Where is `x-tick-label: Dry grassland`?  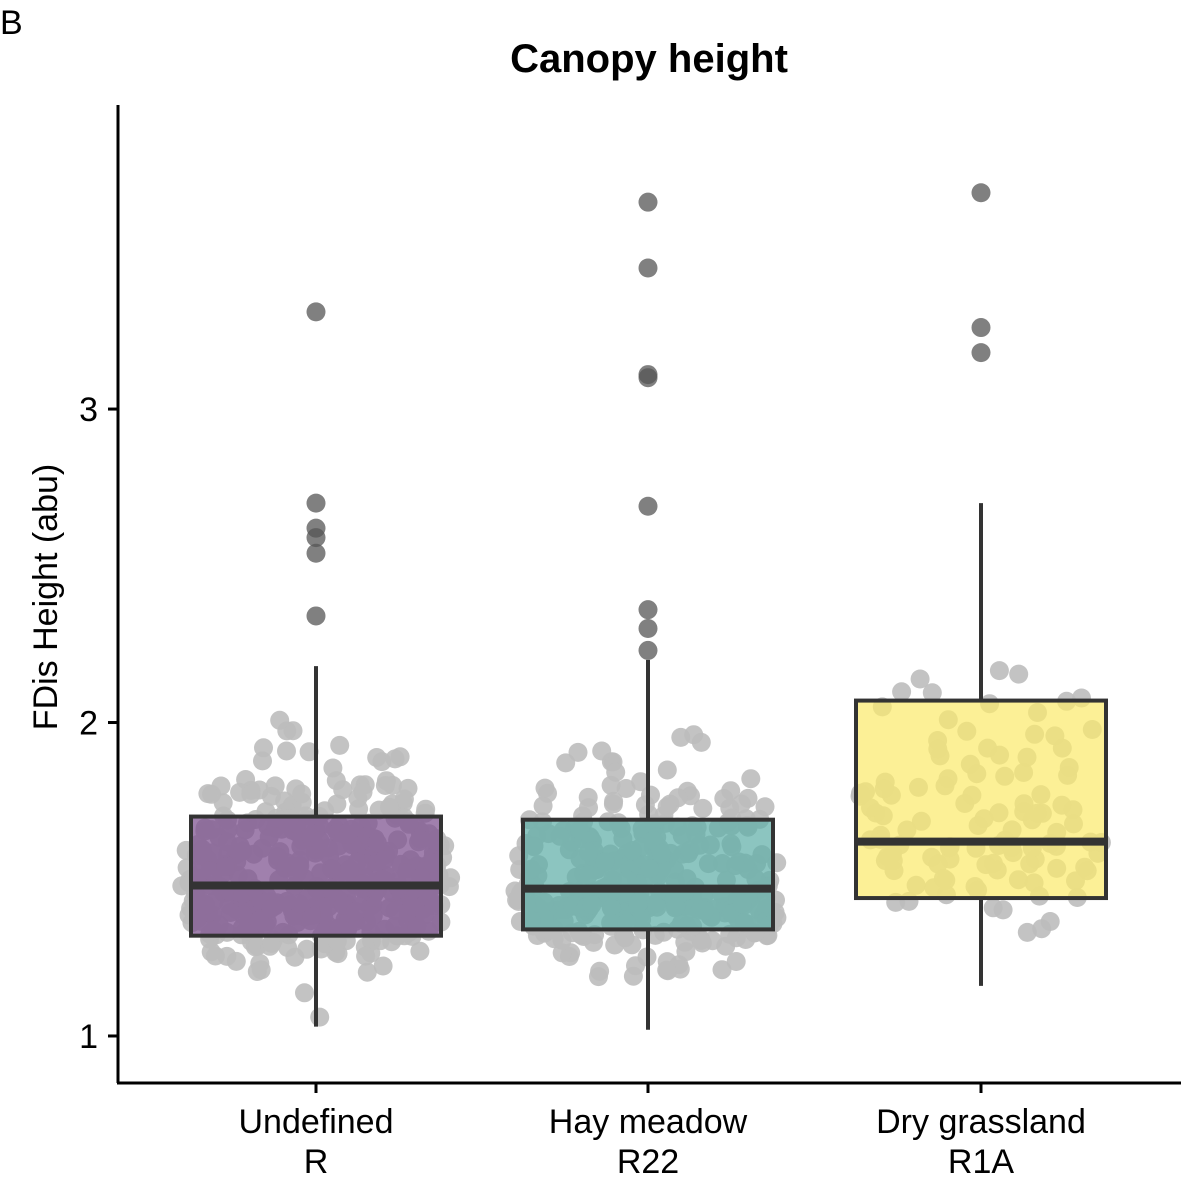 x-tick-label: Dry grassland is located at coordinates (981, 1122).